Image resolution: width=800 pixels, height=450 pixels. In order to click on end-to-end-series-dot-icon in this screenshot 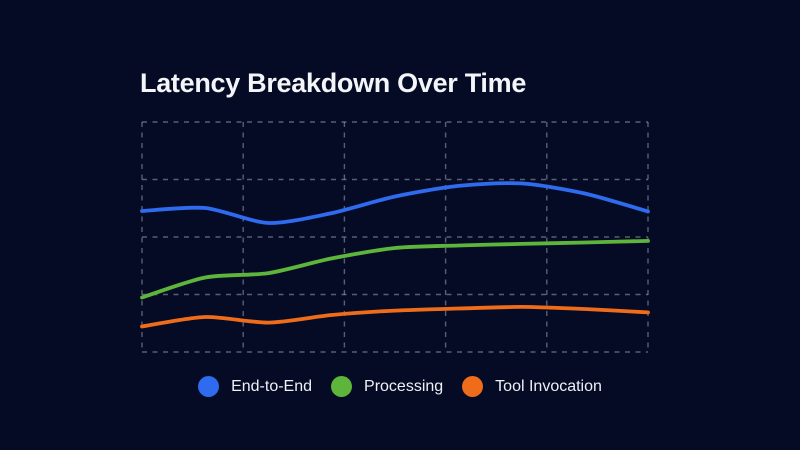, I will do `click(209, 386)`.